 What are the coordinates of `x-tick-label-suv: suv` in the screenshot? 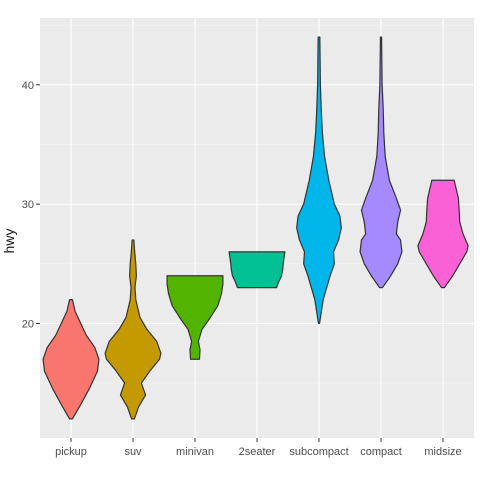 It's located at (133, 452).